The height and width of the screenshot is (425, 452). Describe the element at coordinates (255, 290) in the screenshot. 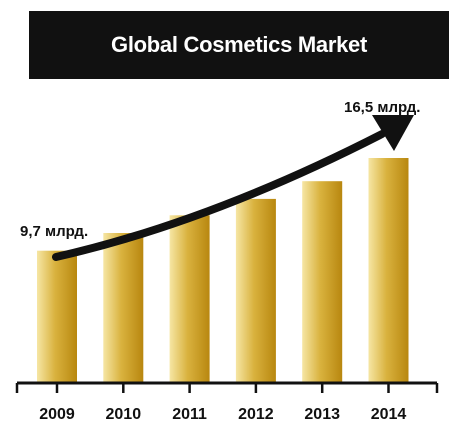

I see `bar-2012` at that location.